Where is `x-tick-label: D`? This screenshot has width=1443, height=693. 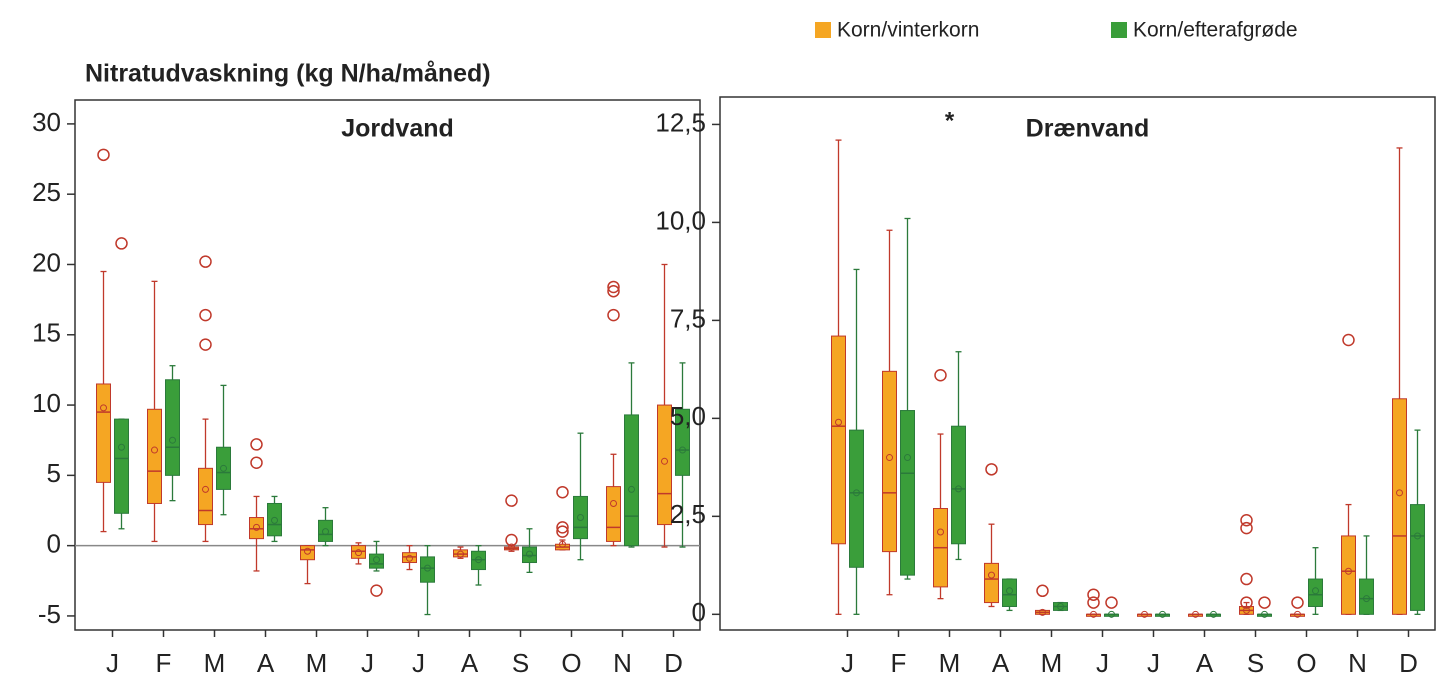
x-tick-label: D is located at coordinates (1408, 663).